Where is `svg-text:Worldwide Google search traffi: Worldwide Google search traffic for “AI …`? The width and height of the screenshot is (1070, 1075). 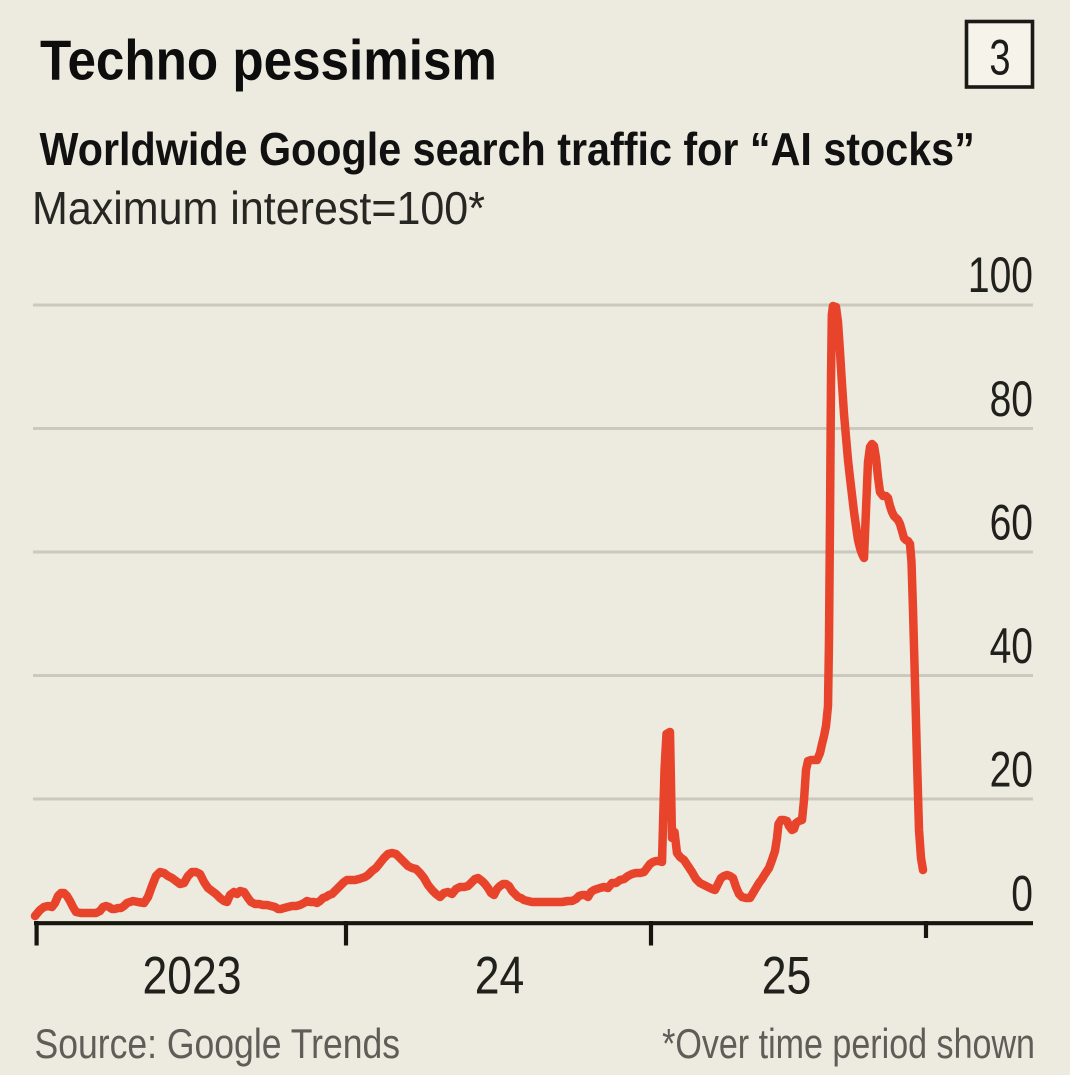 svg-text:Worldwide Google search traffi: Worldwide Google search traffic for “AI … is located at coordinates (507, 150).